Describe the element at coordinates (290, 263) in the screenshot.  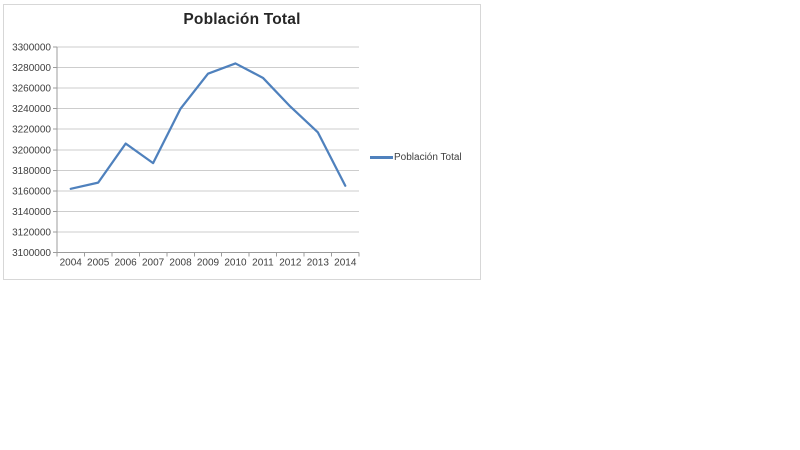
I see `x-tick-label: 2012` at that location.